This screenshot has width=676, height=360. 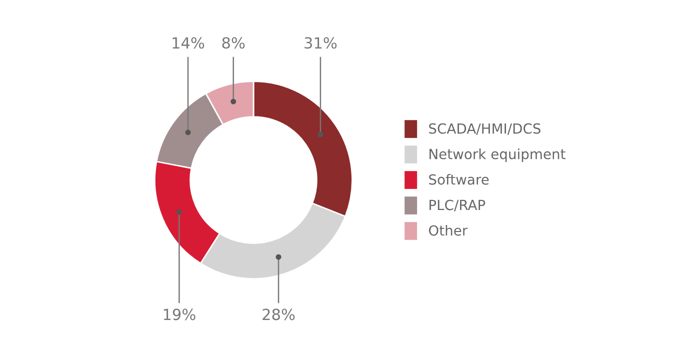 I want to click on legend-label: SCADA/HMI/DCS, so click(x=484, y=129).